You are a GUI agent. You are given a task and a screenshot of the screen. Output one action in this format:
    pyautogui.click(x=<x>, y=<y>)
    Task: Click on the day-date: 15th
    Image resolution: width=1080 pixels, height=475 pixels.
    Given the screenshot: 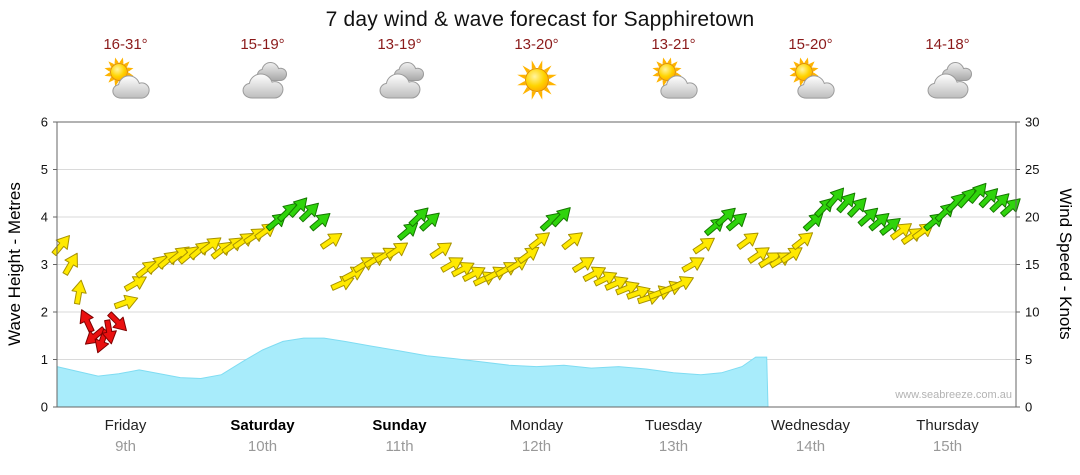 What is the action you would take?
    pyautogui.click(x=947, y=446)
    